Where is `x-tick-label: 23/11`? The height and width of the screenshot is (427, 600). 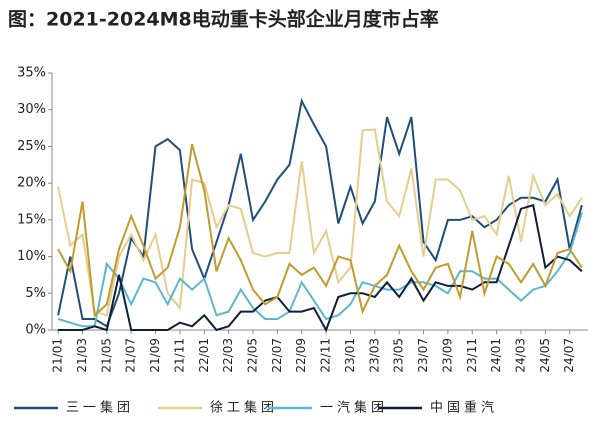
x-tick-label: 23/11 is located at coordinates (472, 355).